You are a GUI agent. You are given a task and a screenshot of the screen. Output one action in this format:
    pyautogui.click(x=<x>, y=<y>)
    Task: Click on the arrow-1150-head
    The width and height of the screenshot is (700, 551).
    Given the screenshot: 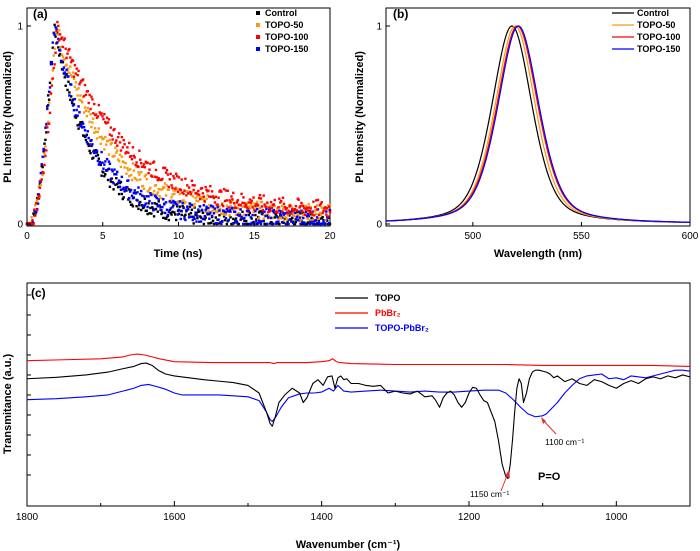 What is the action you would take?
    pyautogui.click(x=507, y=474)
    